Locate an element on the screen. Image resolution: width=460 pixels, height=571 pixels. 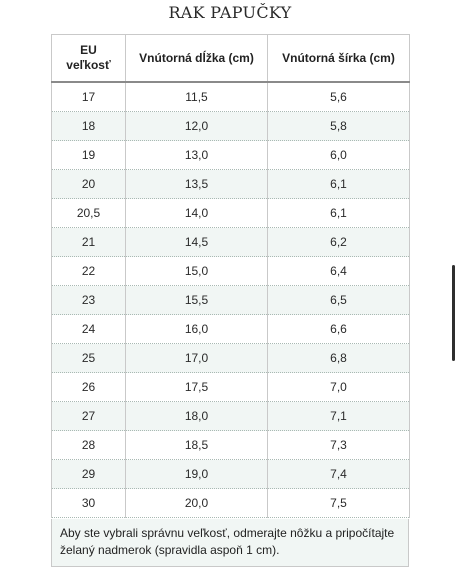
cell-inner-length: 14,5 is located at coordinates (196, 242).